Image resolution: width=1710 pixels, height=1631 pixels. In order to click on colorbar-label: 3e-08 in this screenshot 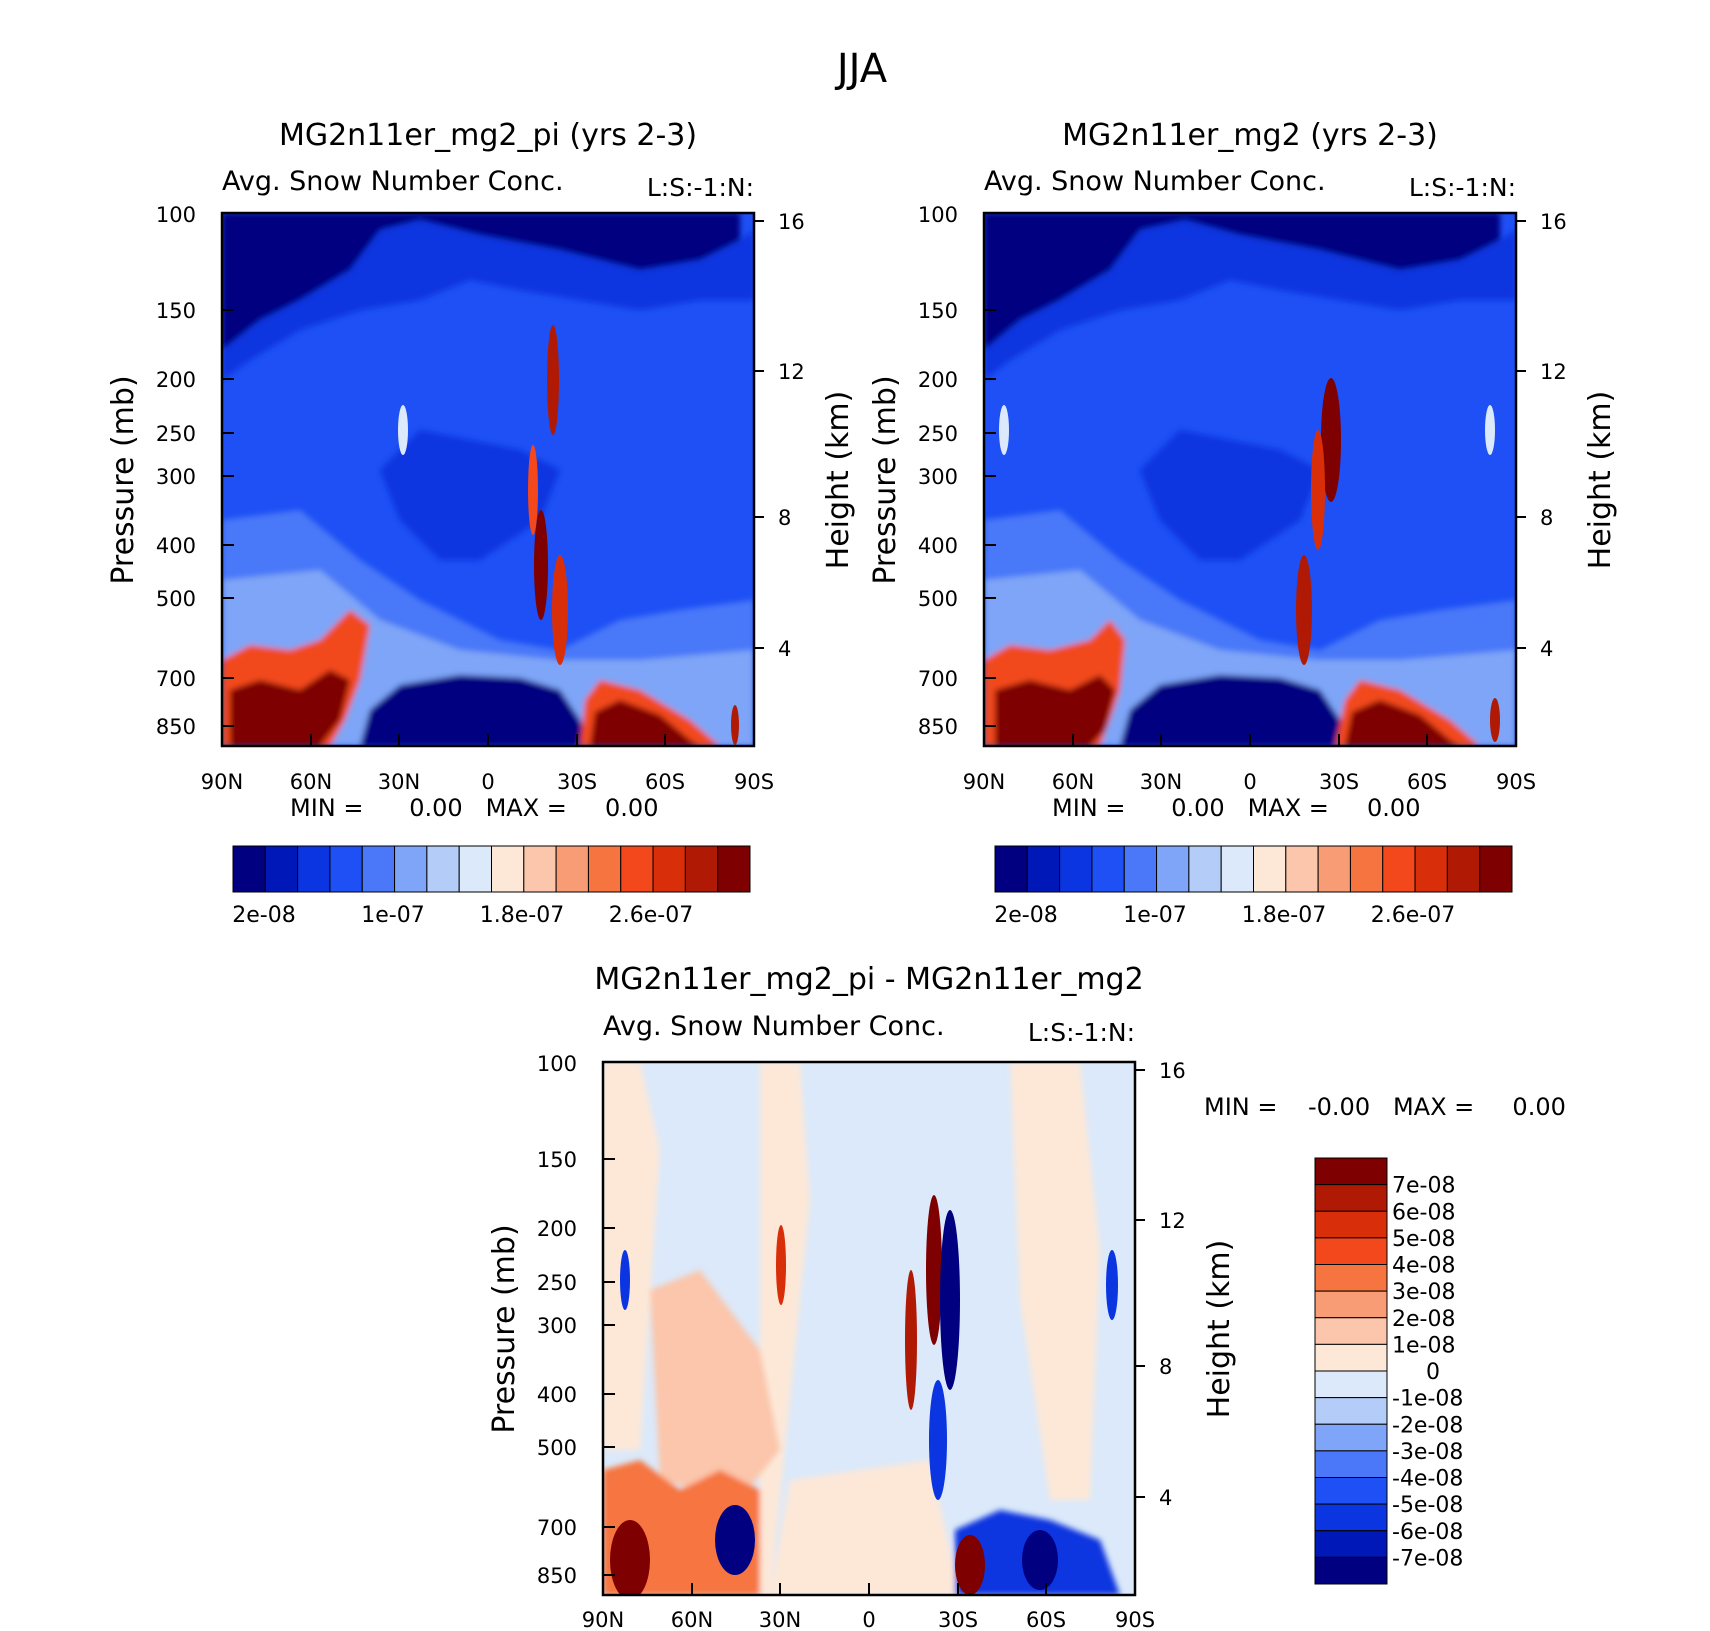, I will do `click(1423, 1292)`.